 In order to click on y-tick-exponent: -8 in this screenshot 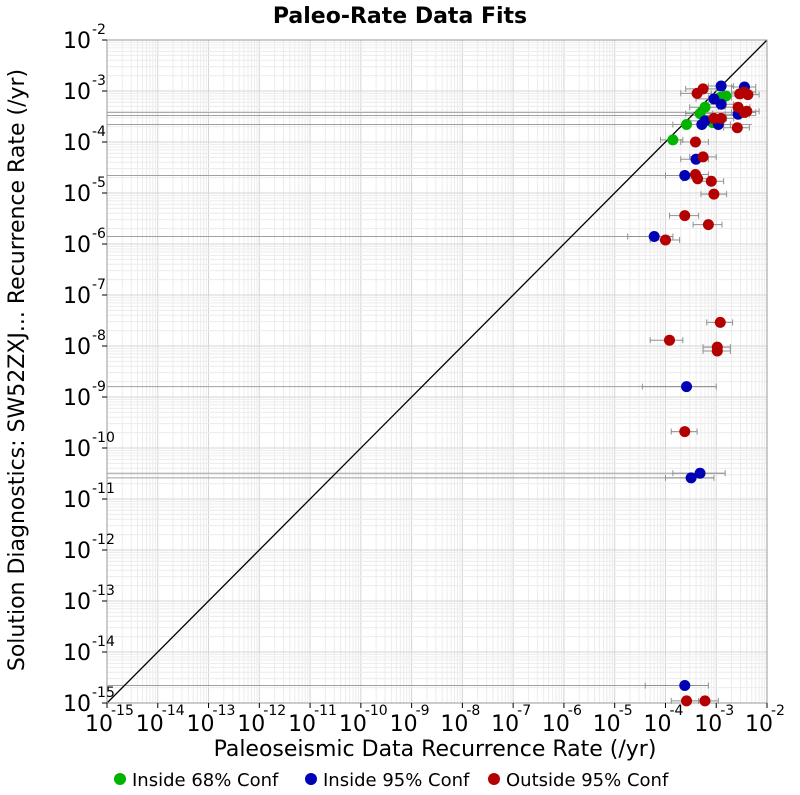, I will do `click(99, 336)`.